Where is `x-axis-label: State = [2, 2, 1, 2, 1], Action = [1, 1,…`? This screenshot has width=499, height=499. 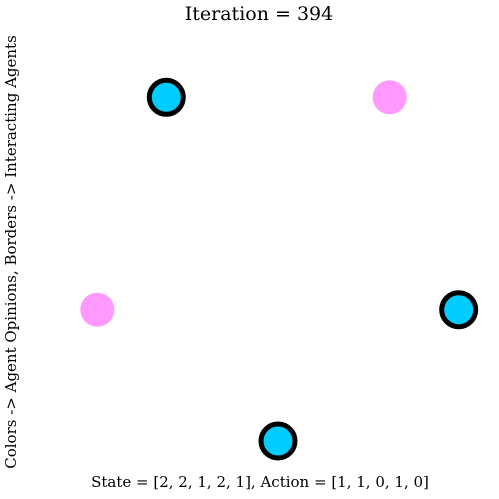 x-axis-label: State = [2, 2, 1, 2, 1], Action = [1, 1,… is located at coordinates (260, 482).